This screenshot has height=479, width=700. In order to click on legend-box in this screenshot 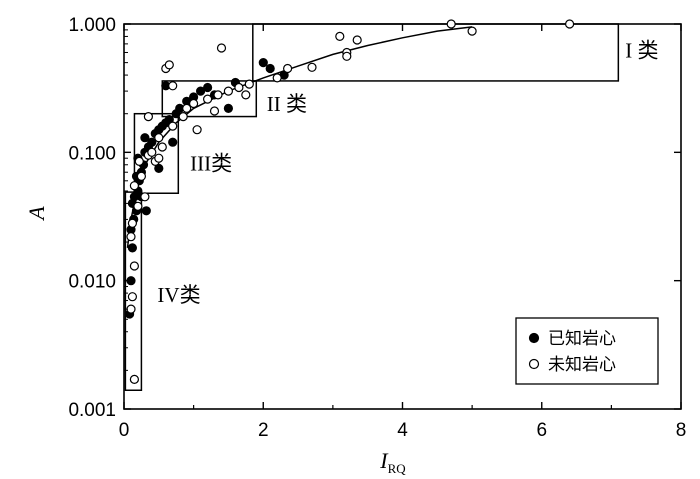, I will do `click(587, 351)`.